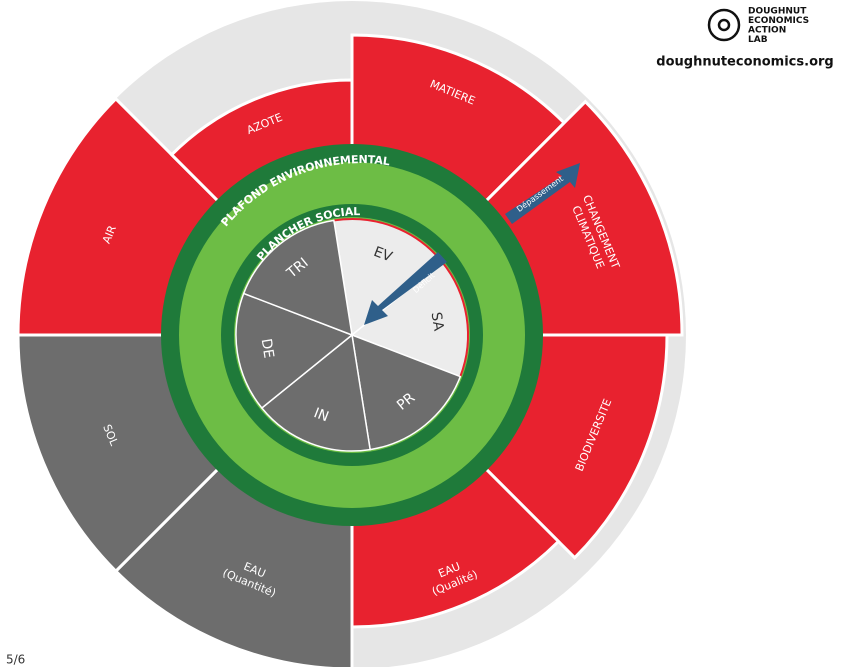 This screenshot has width=861, height=667. Describe the element at coordinates (758, 40) in the screenshot. I see `logo-text: LAB` at that location.